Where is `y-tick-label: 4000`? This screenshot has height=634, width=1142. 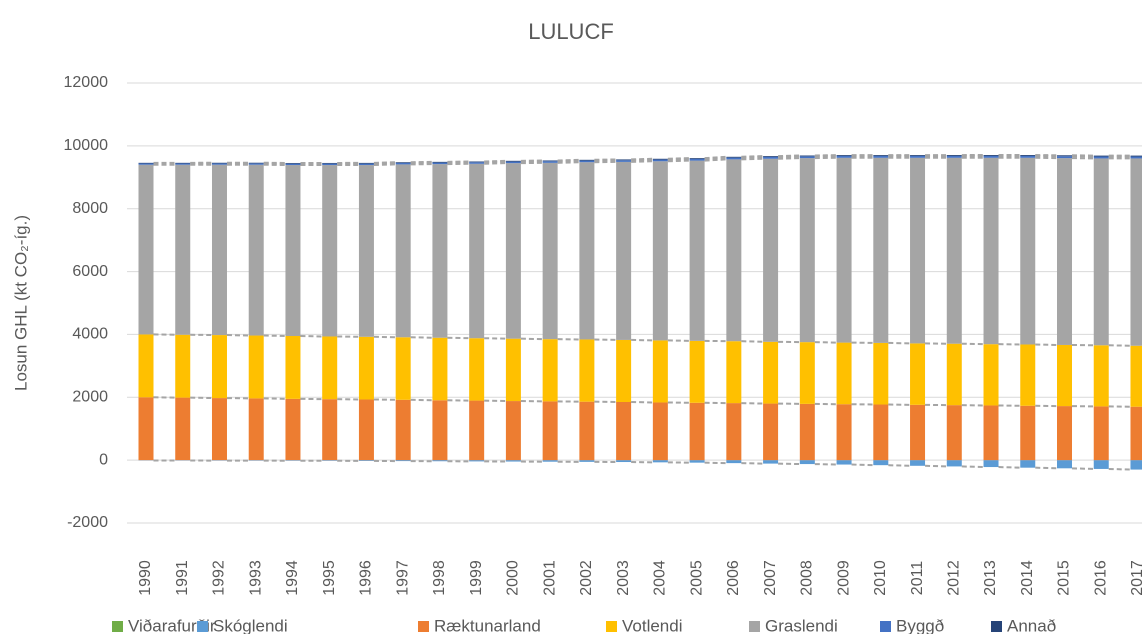 y-tick-label: 4000 is located at coordinates (90, 334).